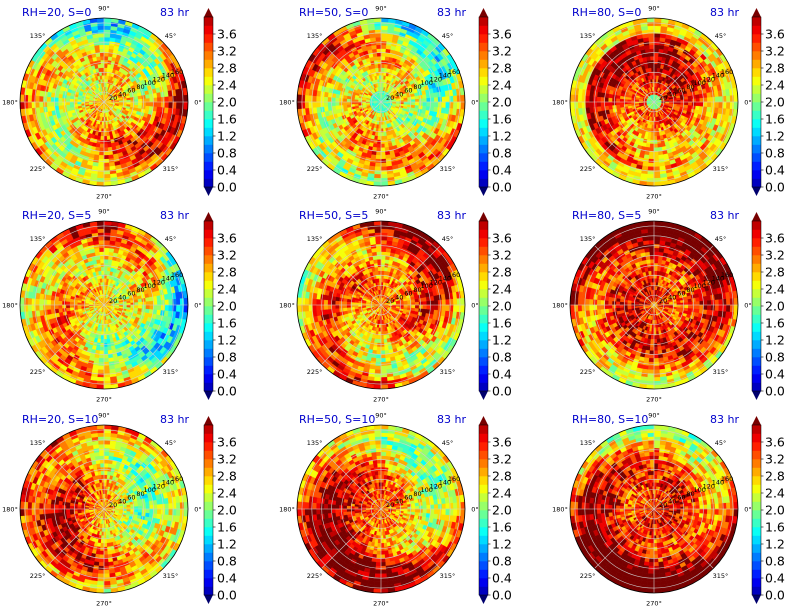 This screenshot has width=789, height=612. Describe the element at coordinates (588, 169) in the screenshot. I see `theta-tick-label: 225°` at that location.